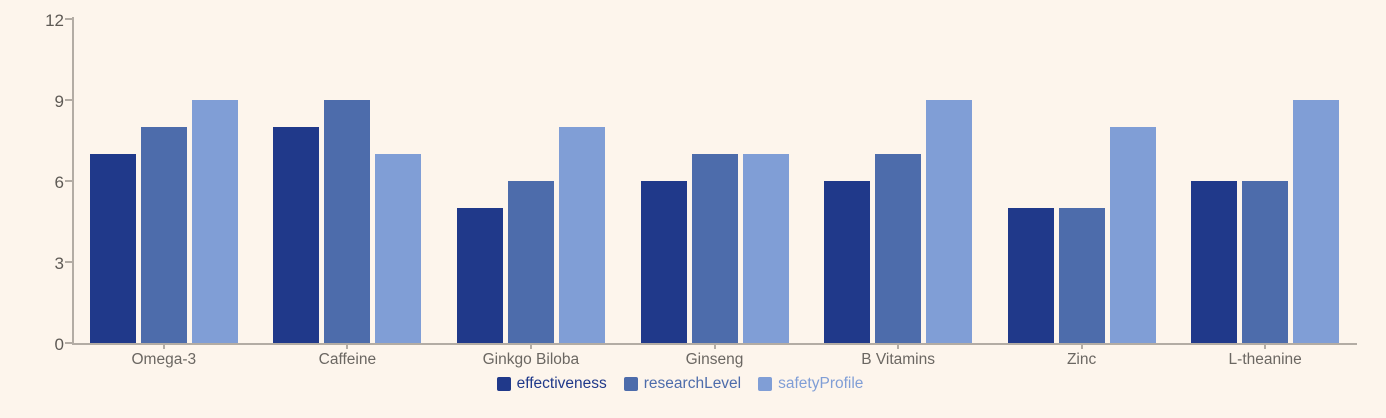 The width and height of the screenshot is (1386, 418). What do you see at coordinates (398, 248) in the screenshot?
I see `bar-safetyprofile-caffeine` at bounding box center [398, 248].